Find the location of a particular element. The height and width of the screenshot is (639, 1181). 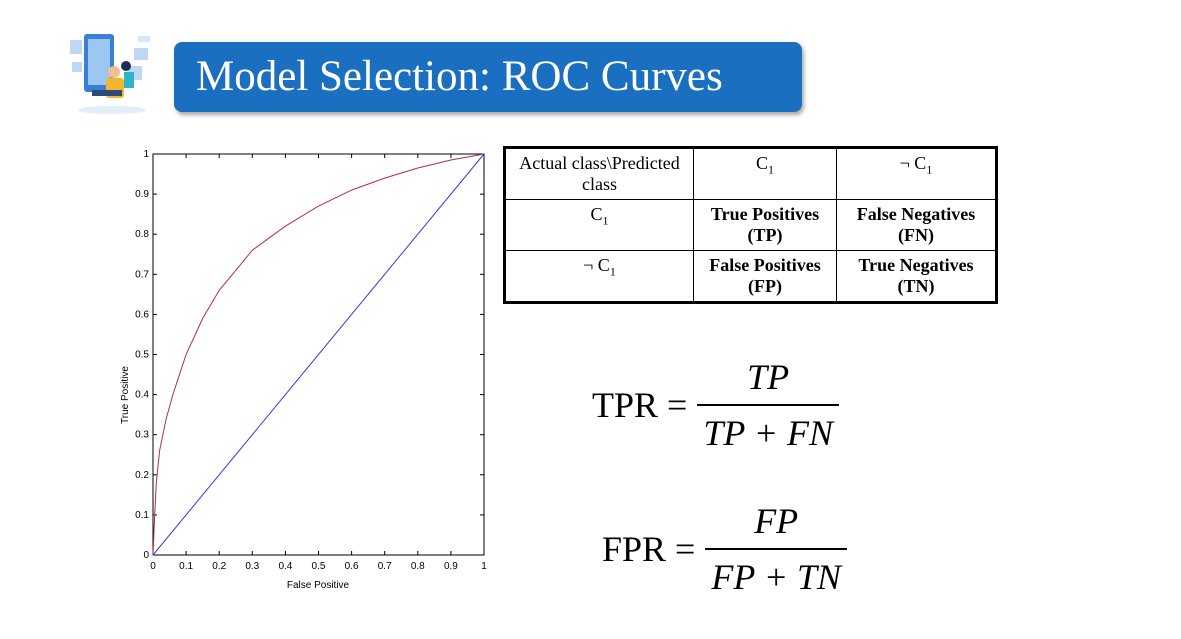

presentation-logo is located at coordinates (110, 74).